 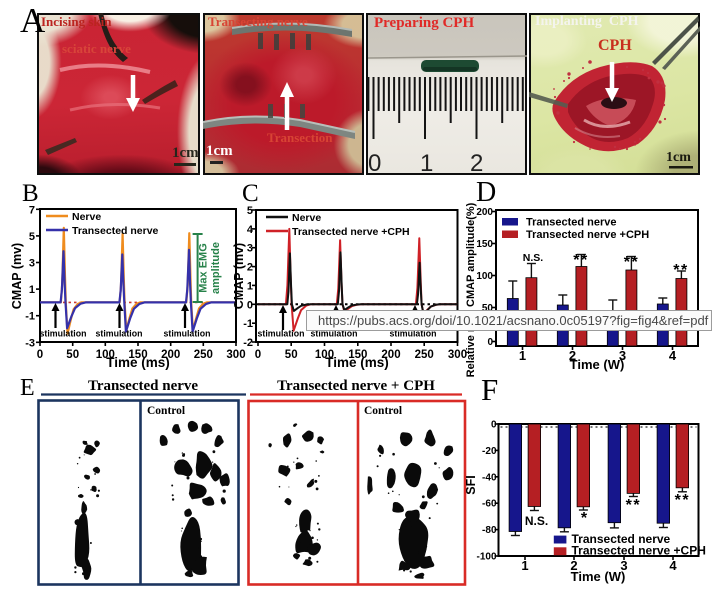 I want to click on svg-text: -3, so click(x=30, y=343).